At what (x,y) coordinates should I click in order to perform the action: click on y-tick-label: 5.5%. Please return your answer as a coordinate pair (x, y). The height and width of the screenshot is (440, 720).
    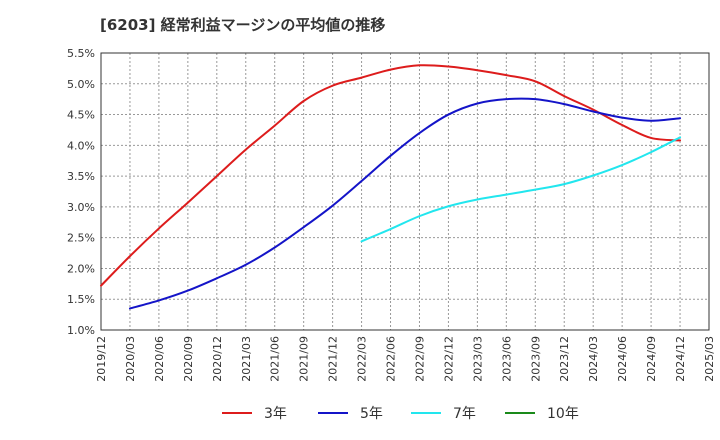
    Looking at the image, I should click on (81, 53).